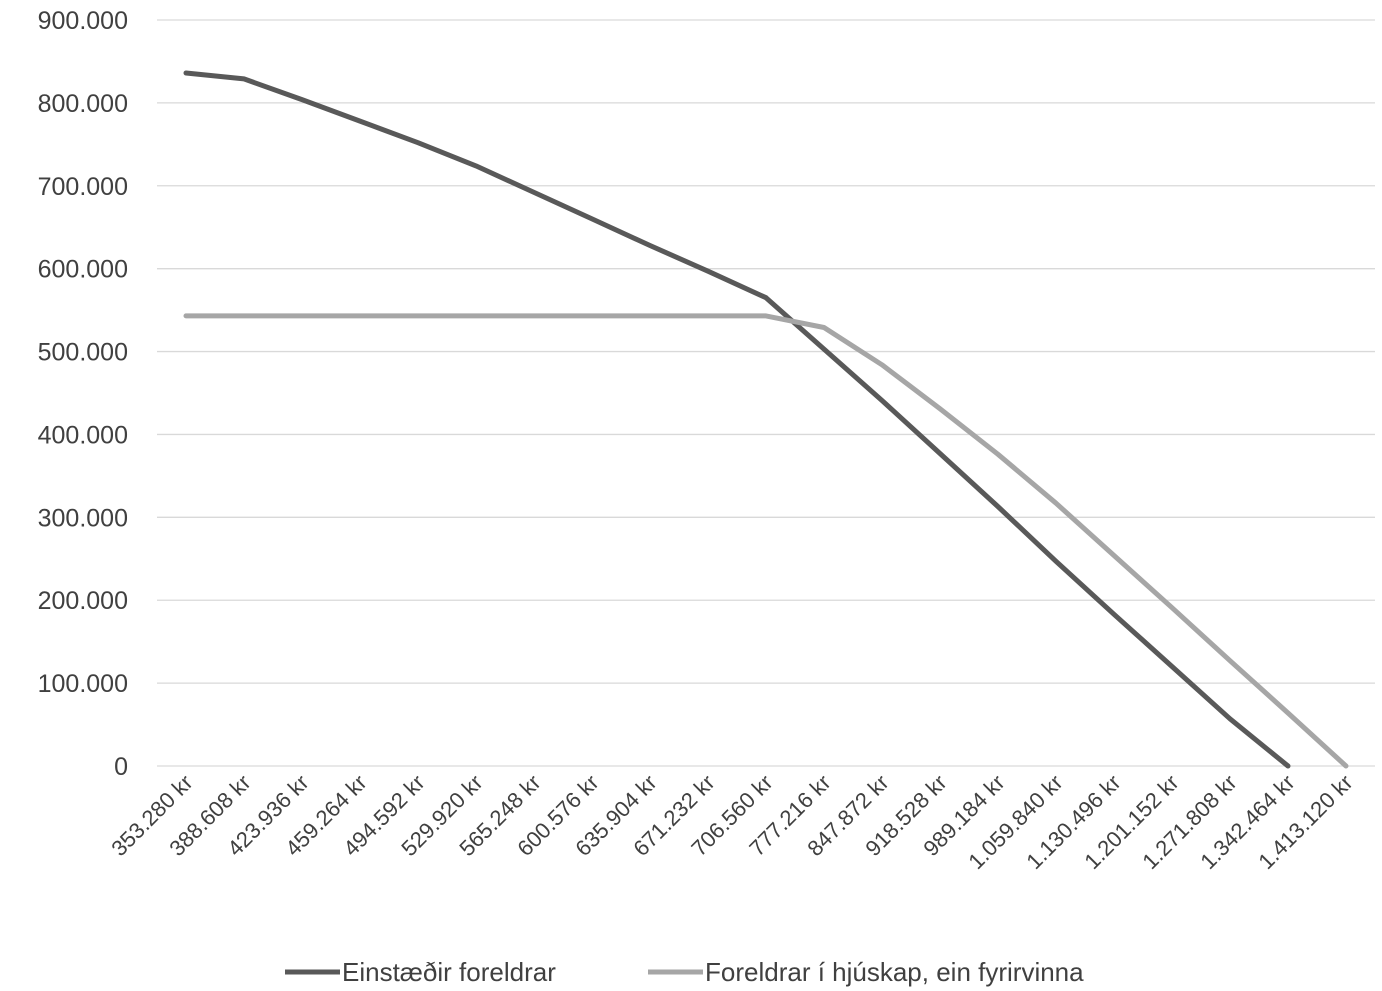 This screenshot has width=1382, height=991. What do you see at coordinates (83, 104) in the screenshot?
I see `y-tick-label: 800.000` at bounding box center [83, 104].